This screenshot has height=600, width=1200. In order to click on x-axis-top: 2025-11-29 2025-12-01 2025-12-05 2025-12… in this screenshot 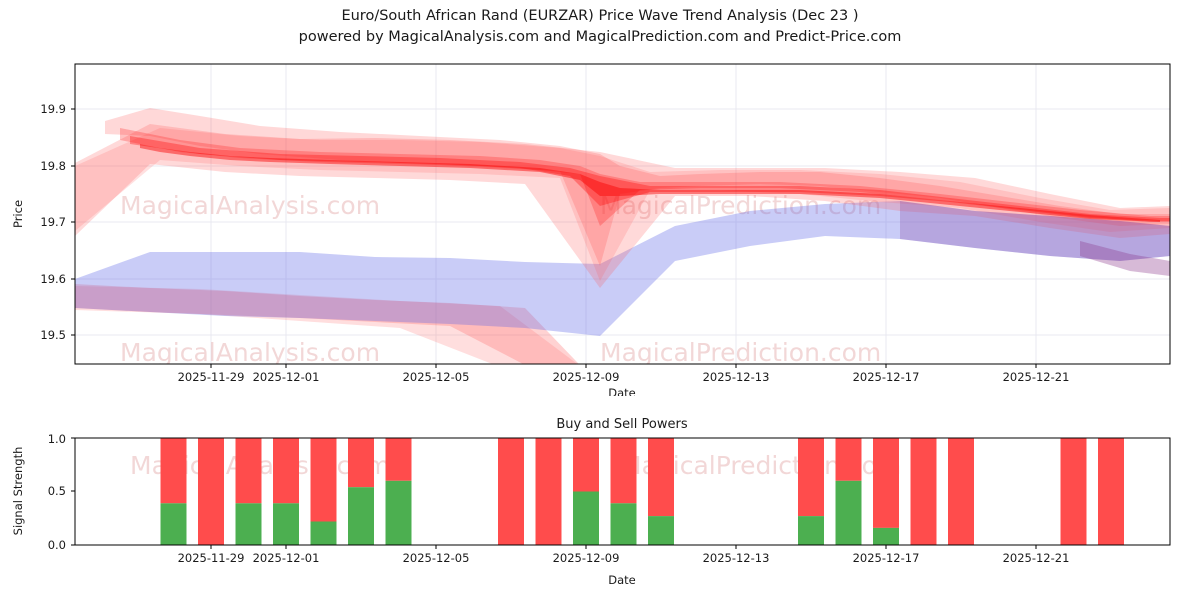, I will do `click(624, 380)`.